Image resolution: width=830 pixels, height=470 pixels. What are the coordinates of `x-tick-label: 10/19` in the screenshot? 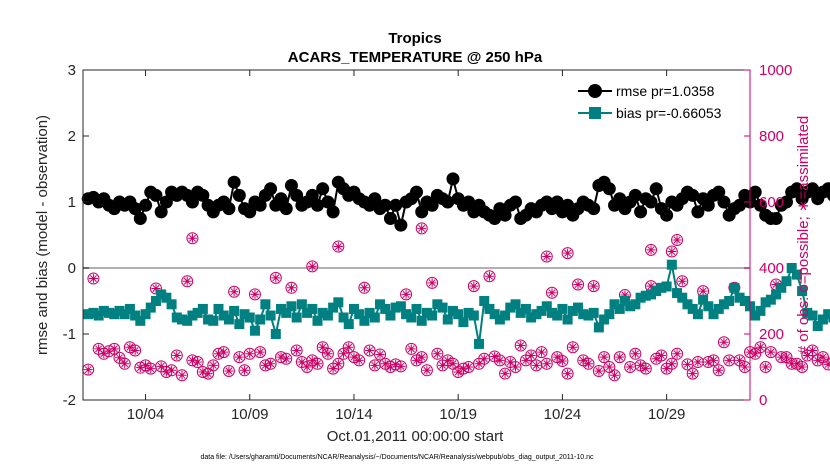 It's located at (458, 414).